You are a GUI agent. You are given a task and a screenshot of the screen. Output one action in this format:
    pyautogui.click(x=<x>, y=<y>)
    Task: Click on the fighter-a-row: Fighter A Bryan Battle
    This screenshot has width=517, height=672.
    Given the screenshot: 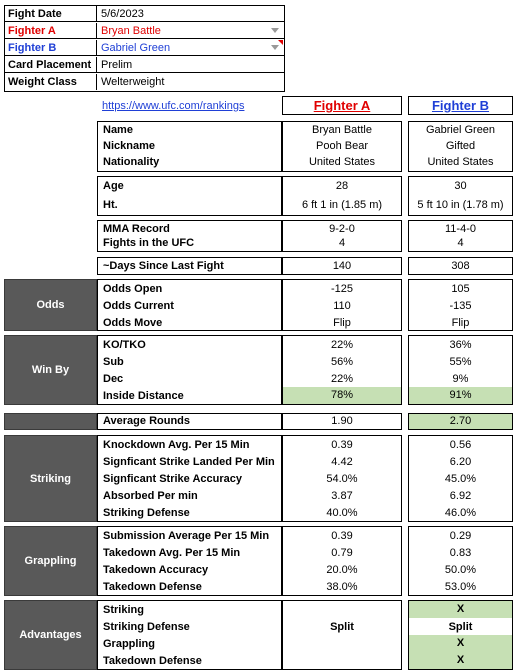 What is the action you would take?
    pyautogui.click(x=145, y=31)
    